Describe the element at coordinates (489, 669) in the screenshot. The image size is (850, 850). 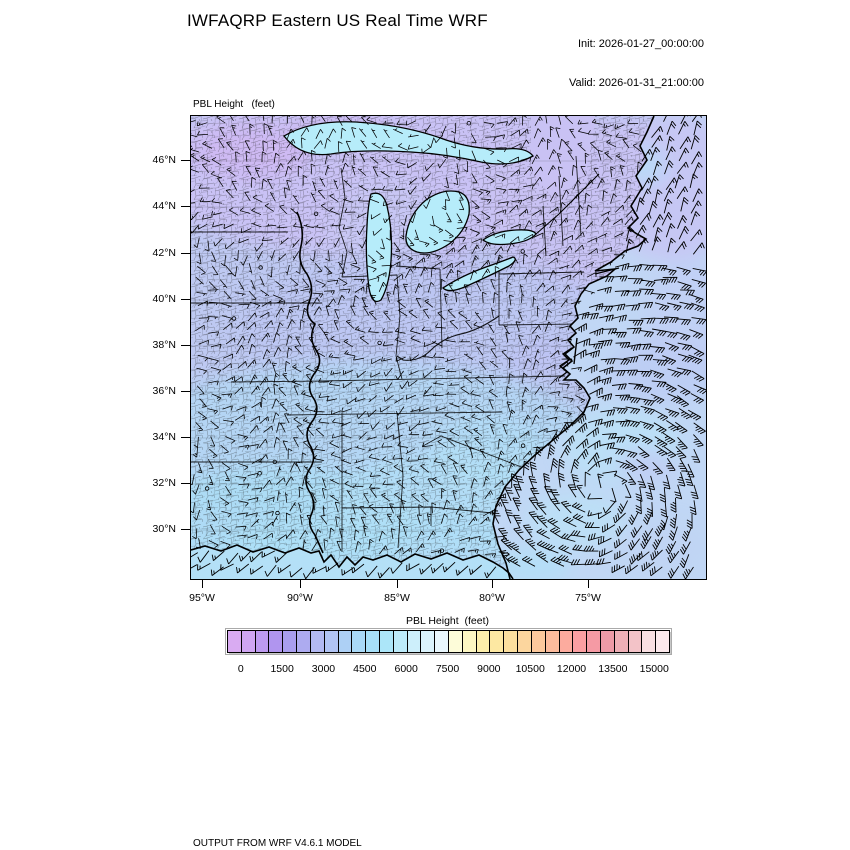
I see `colorbar-tick-label: 9000` at that location.